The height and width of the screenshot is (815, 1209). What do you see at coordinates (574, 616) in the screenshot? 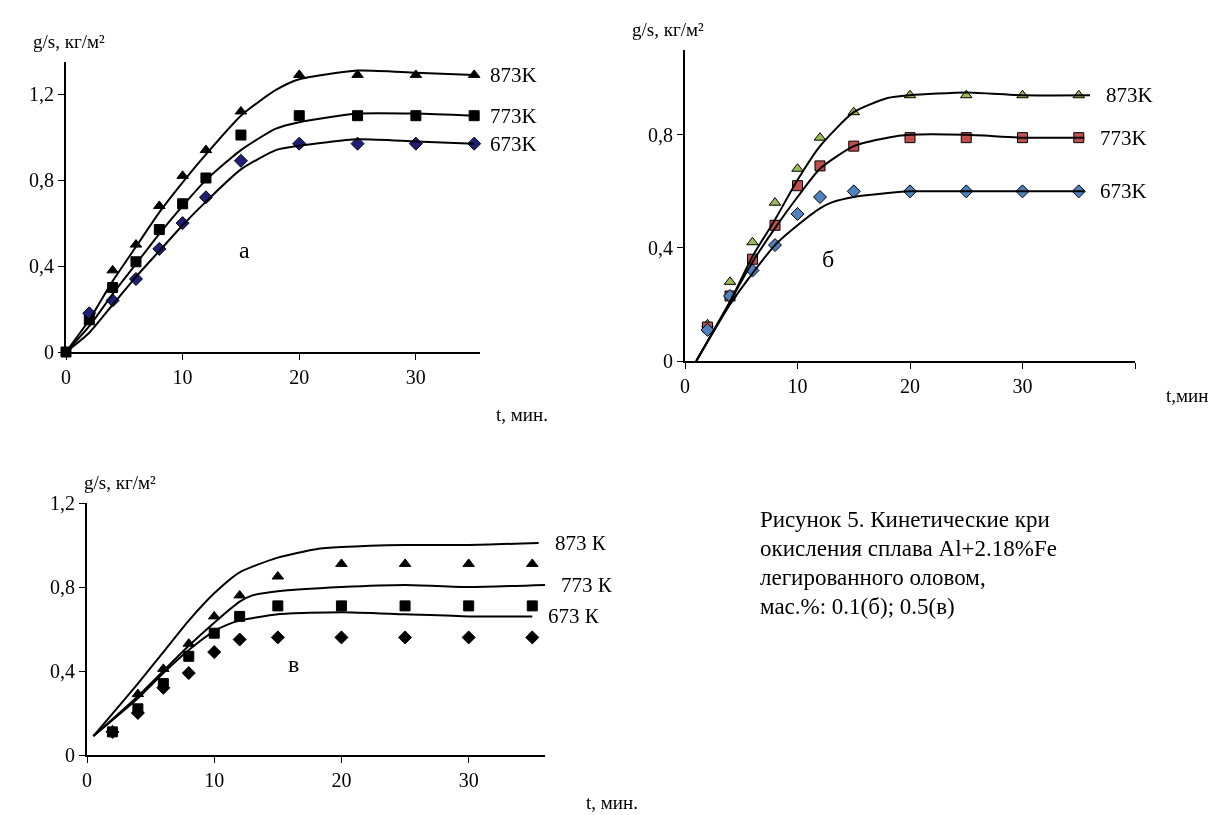
I see `series-label: 673 К` at bounding box center [574, 616].